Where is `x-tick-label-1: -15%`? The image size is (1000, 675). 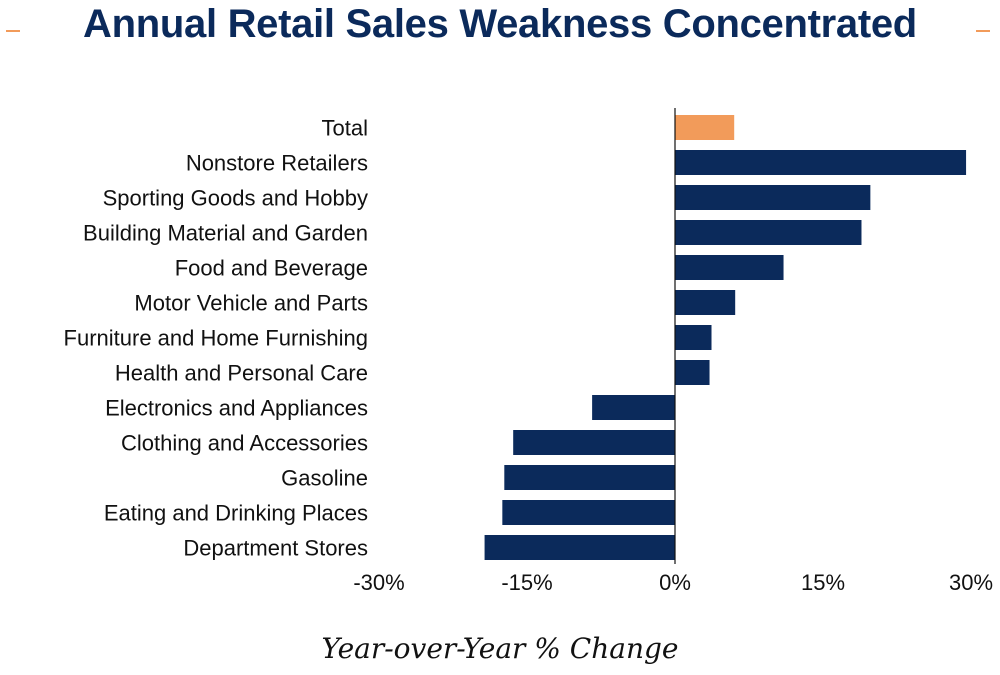
x-tick-label-1: -15% is located at coordinates (526, 582).